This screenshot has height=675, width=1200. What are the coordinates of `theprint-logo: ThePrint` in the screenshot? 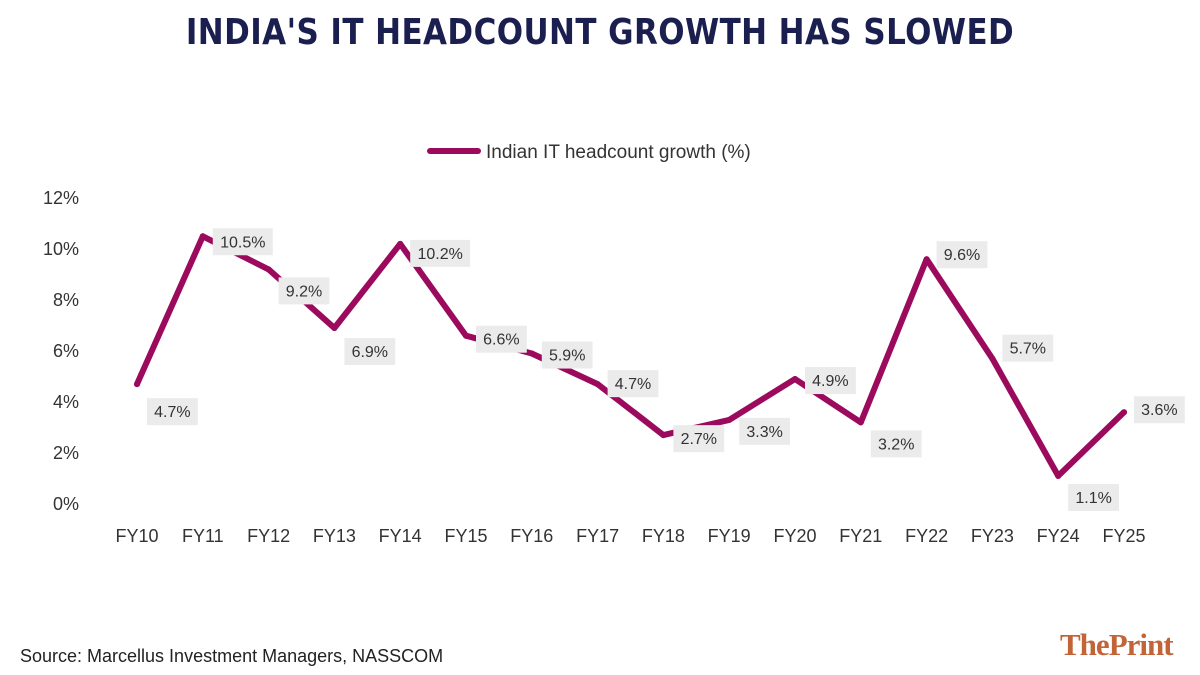 It's located at (1117, 645).